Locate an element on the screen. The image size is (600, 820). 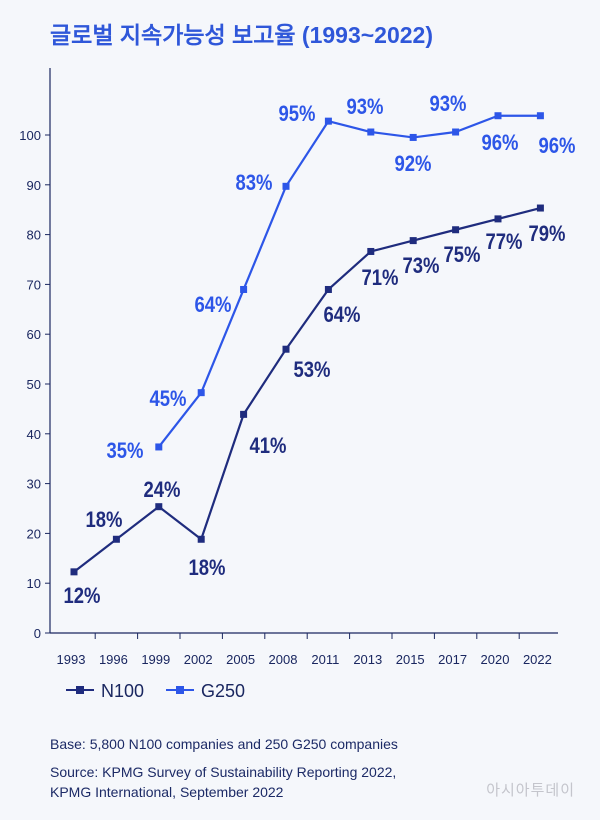
x-tick-label-2005: 2005 is located at coordinates (240, 659).